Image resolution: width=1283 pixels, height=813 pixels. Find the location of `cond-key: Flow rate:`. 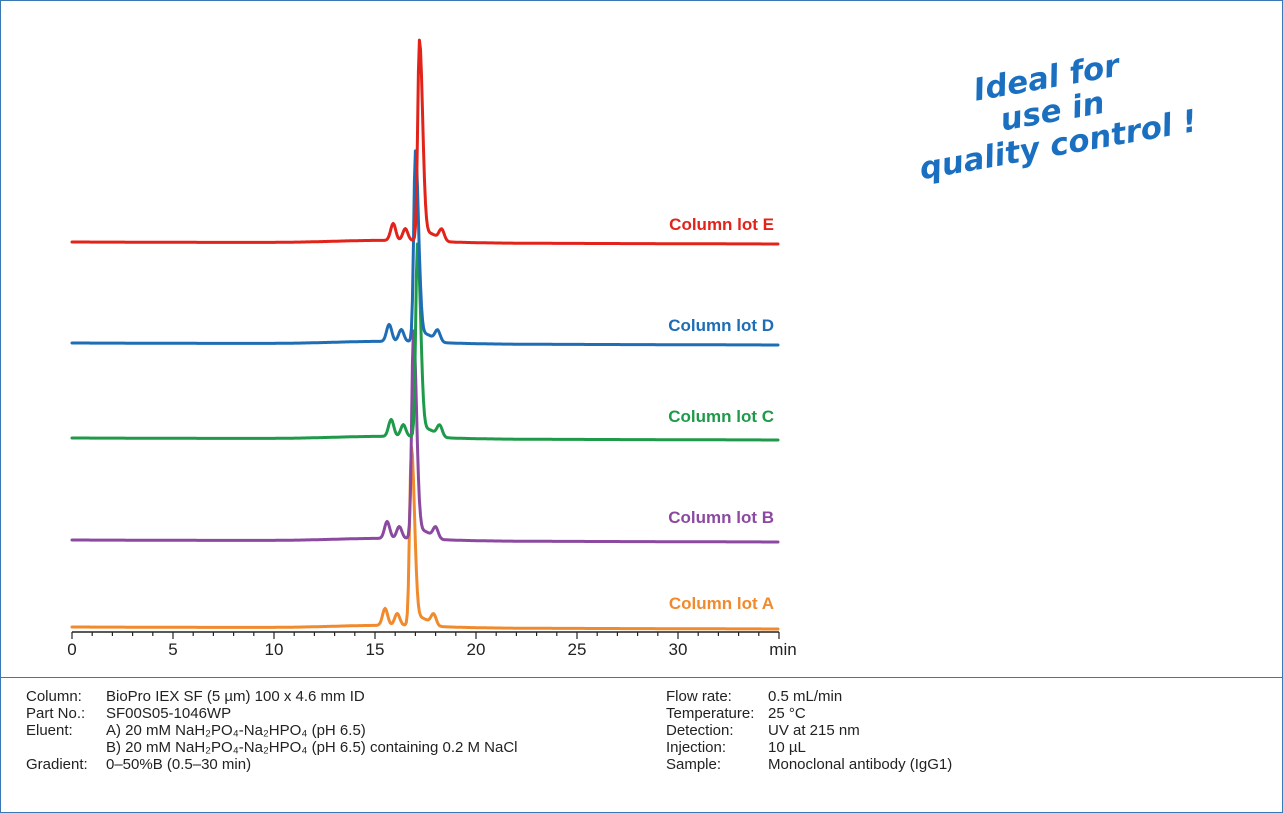

cond-key: Flow rate: is located at coordinates (699, 696).